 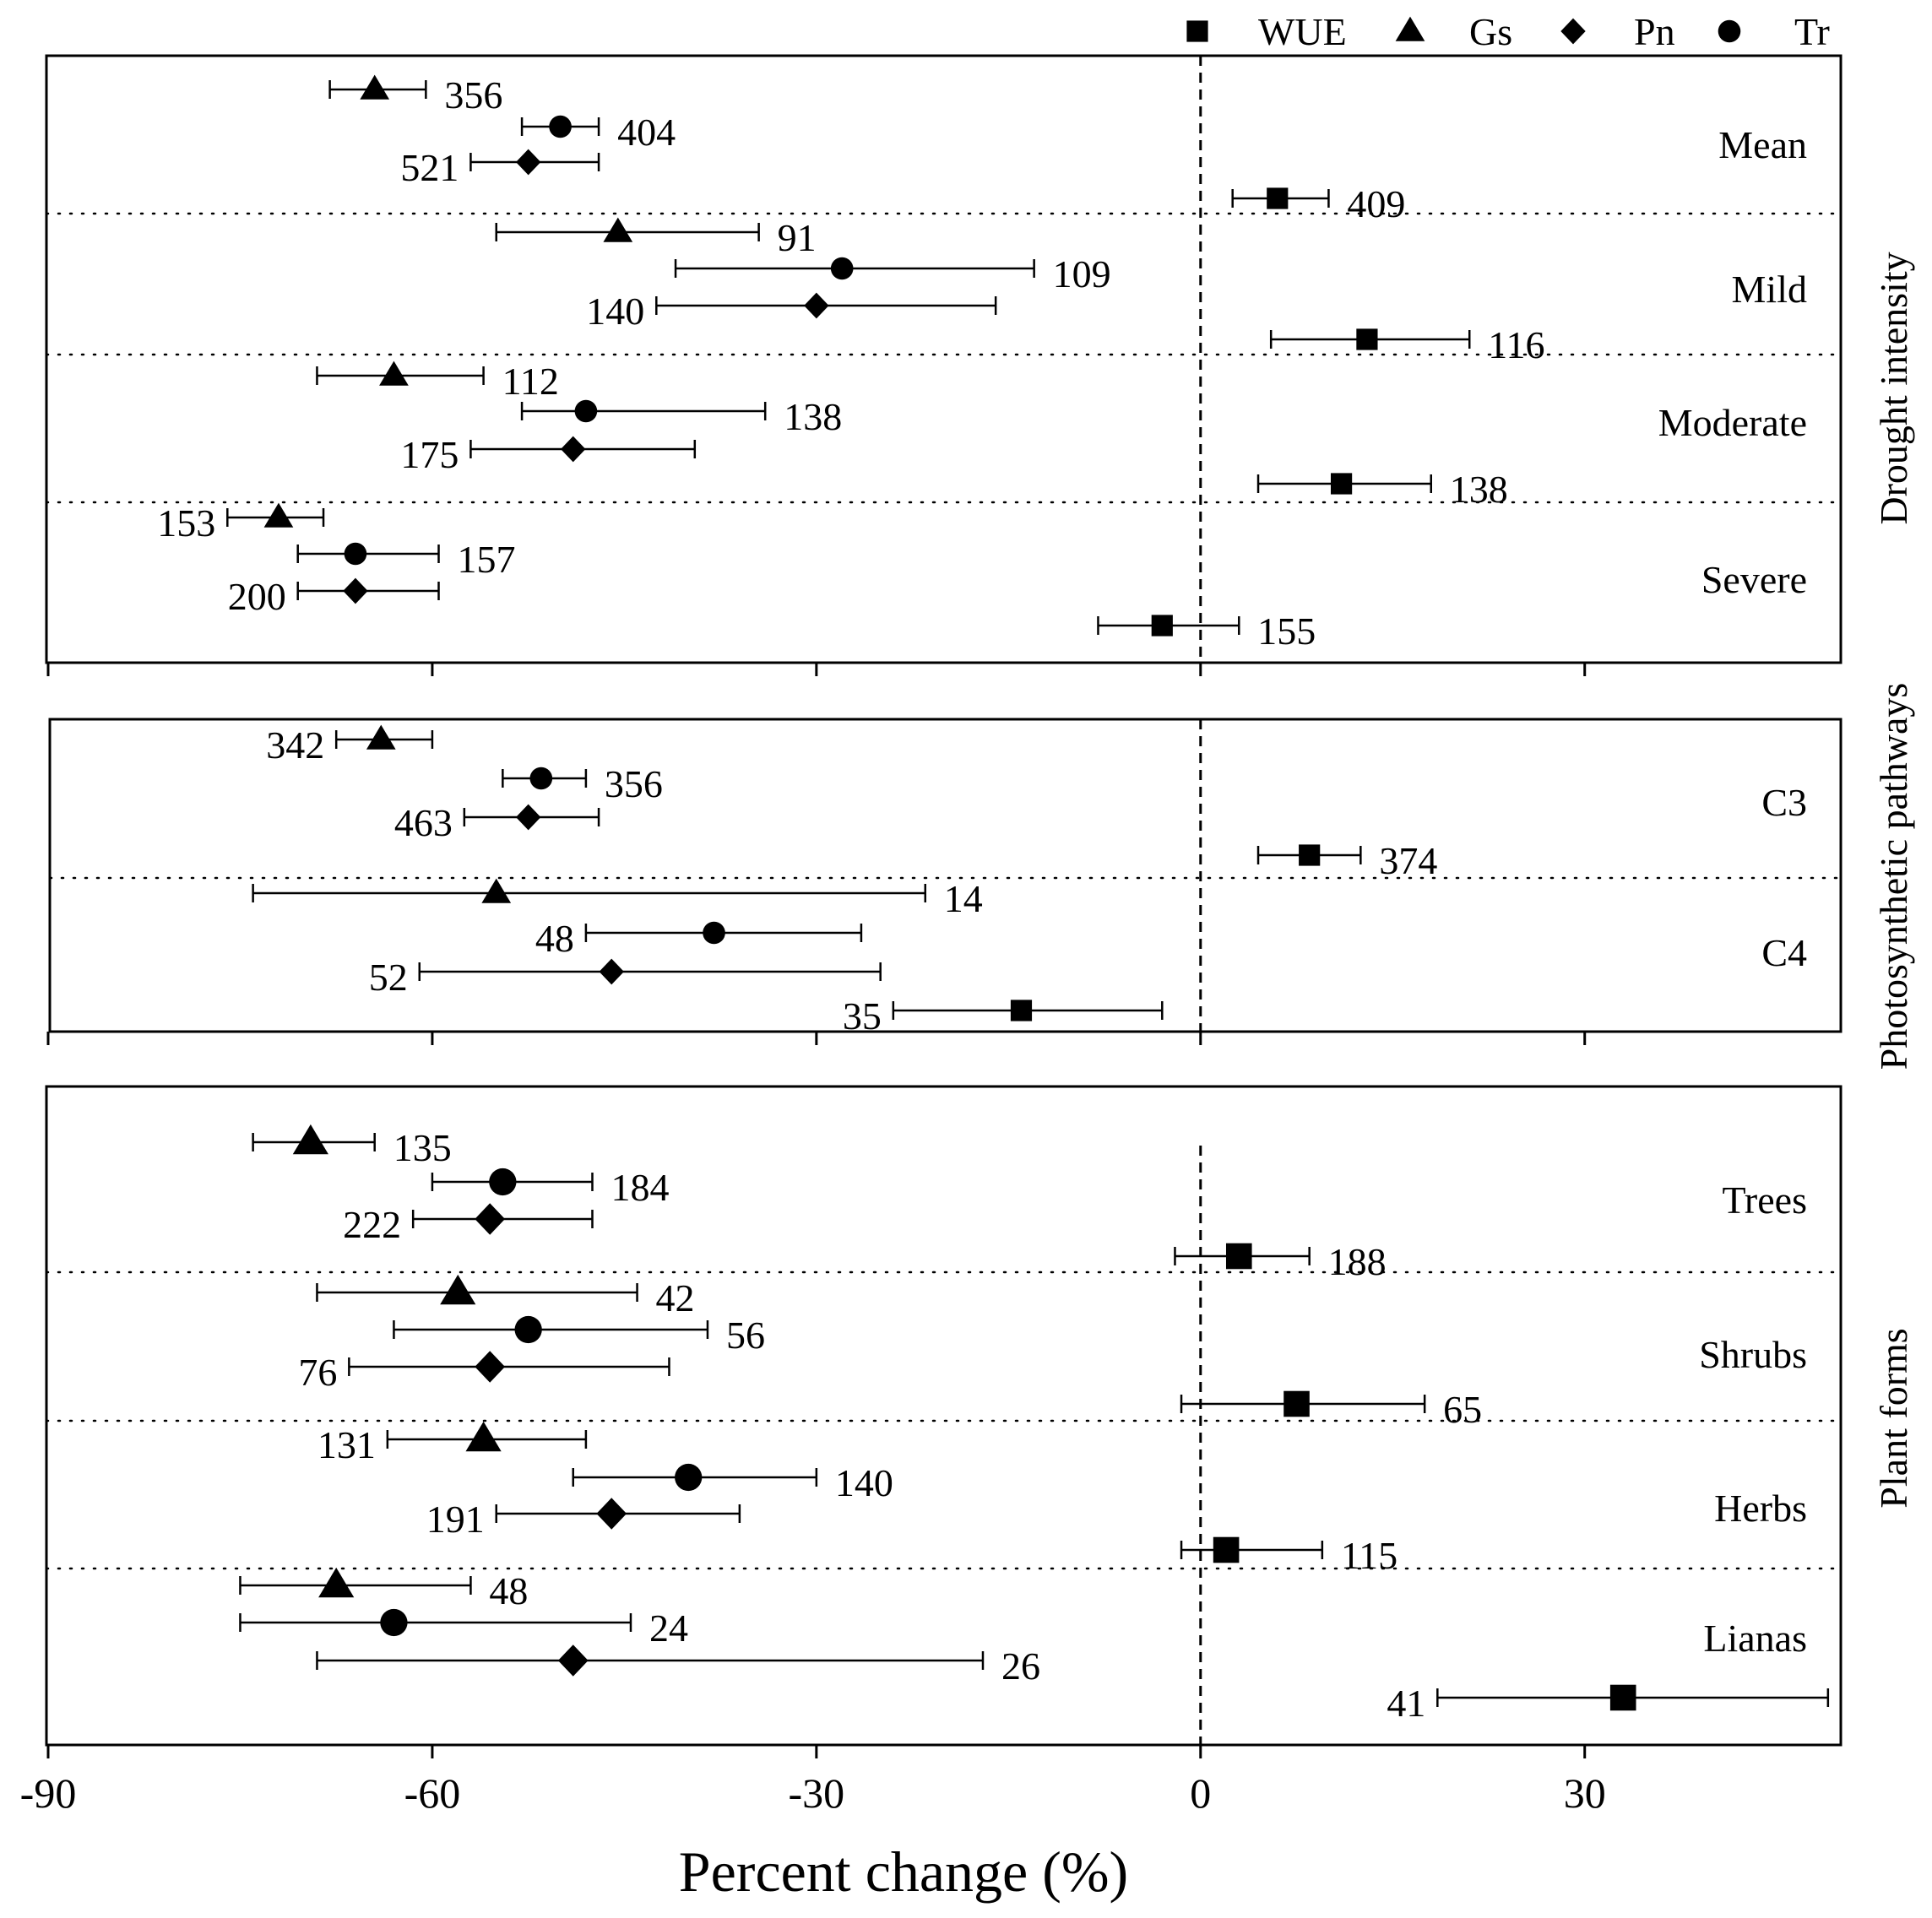 I want to click on sample-size-label: 140, so click(x=615, y=311).